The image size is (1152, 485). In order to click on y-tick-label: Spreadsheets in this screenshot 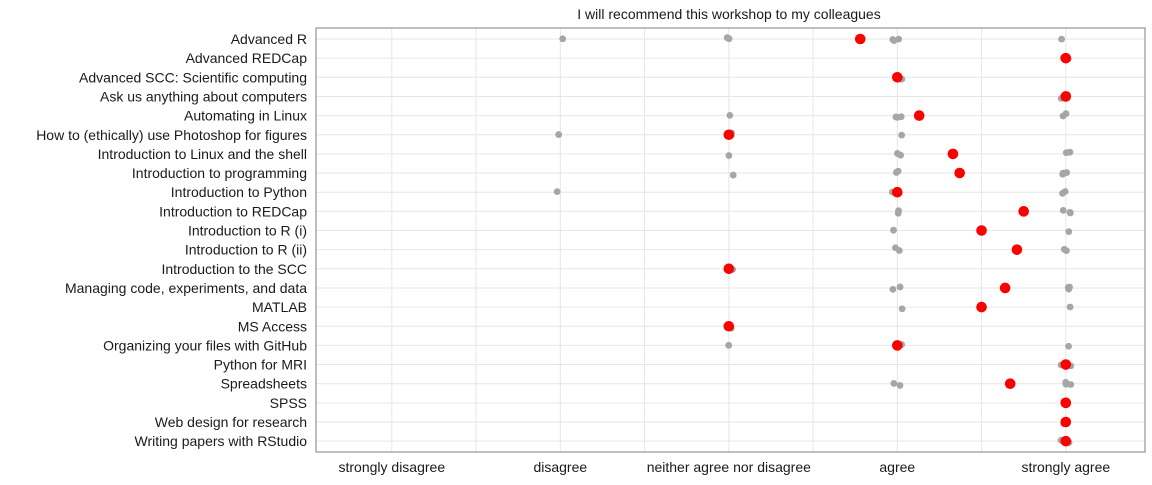, I will do `click(264, 384)`.